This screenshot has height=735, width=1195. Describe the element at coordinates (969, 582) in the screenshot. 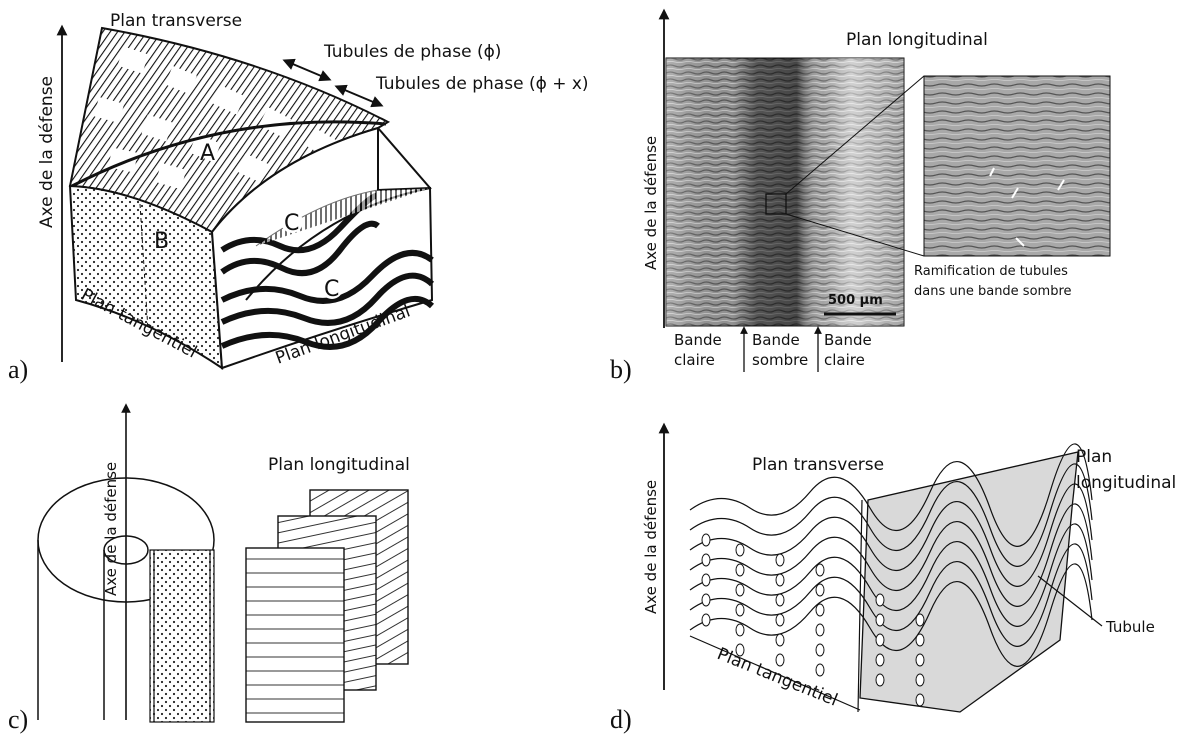

I see `longitudinal-plane-d` at that location.